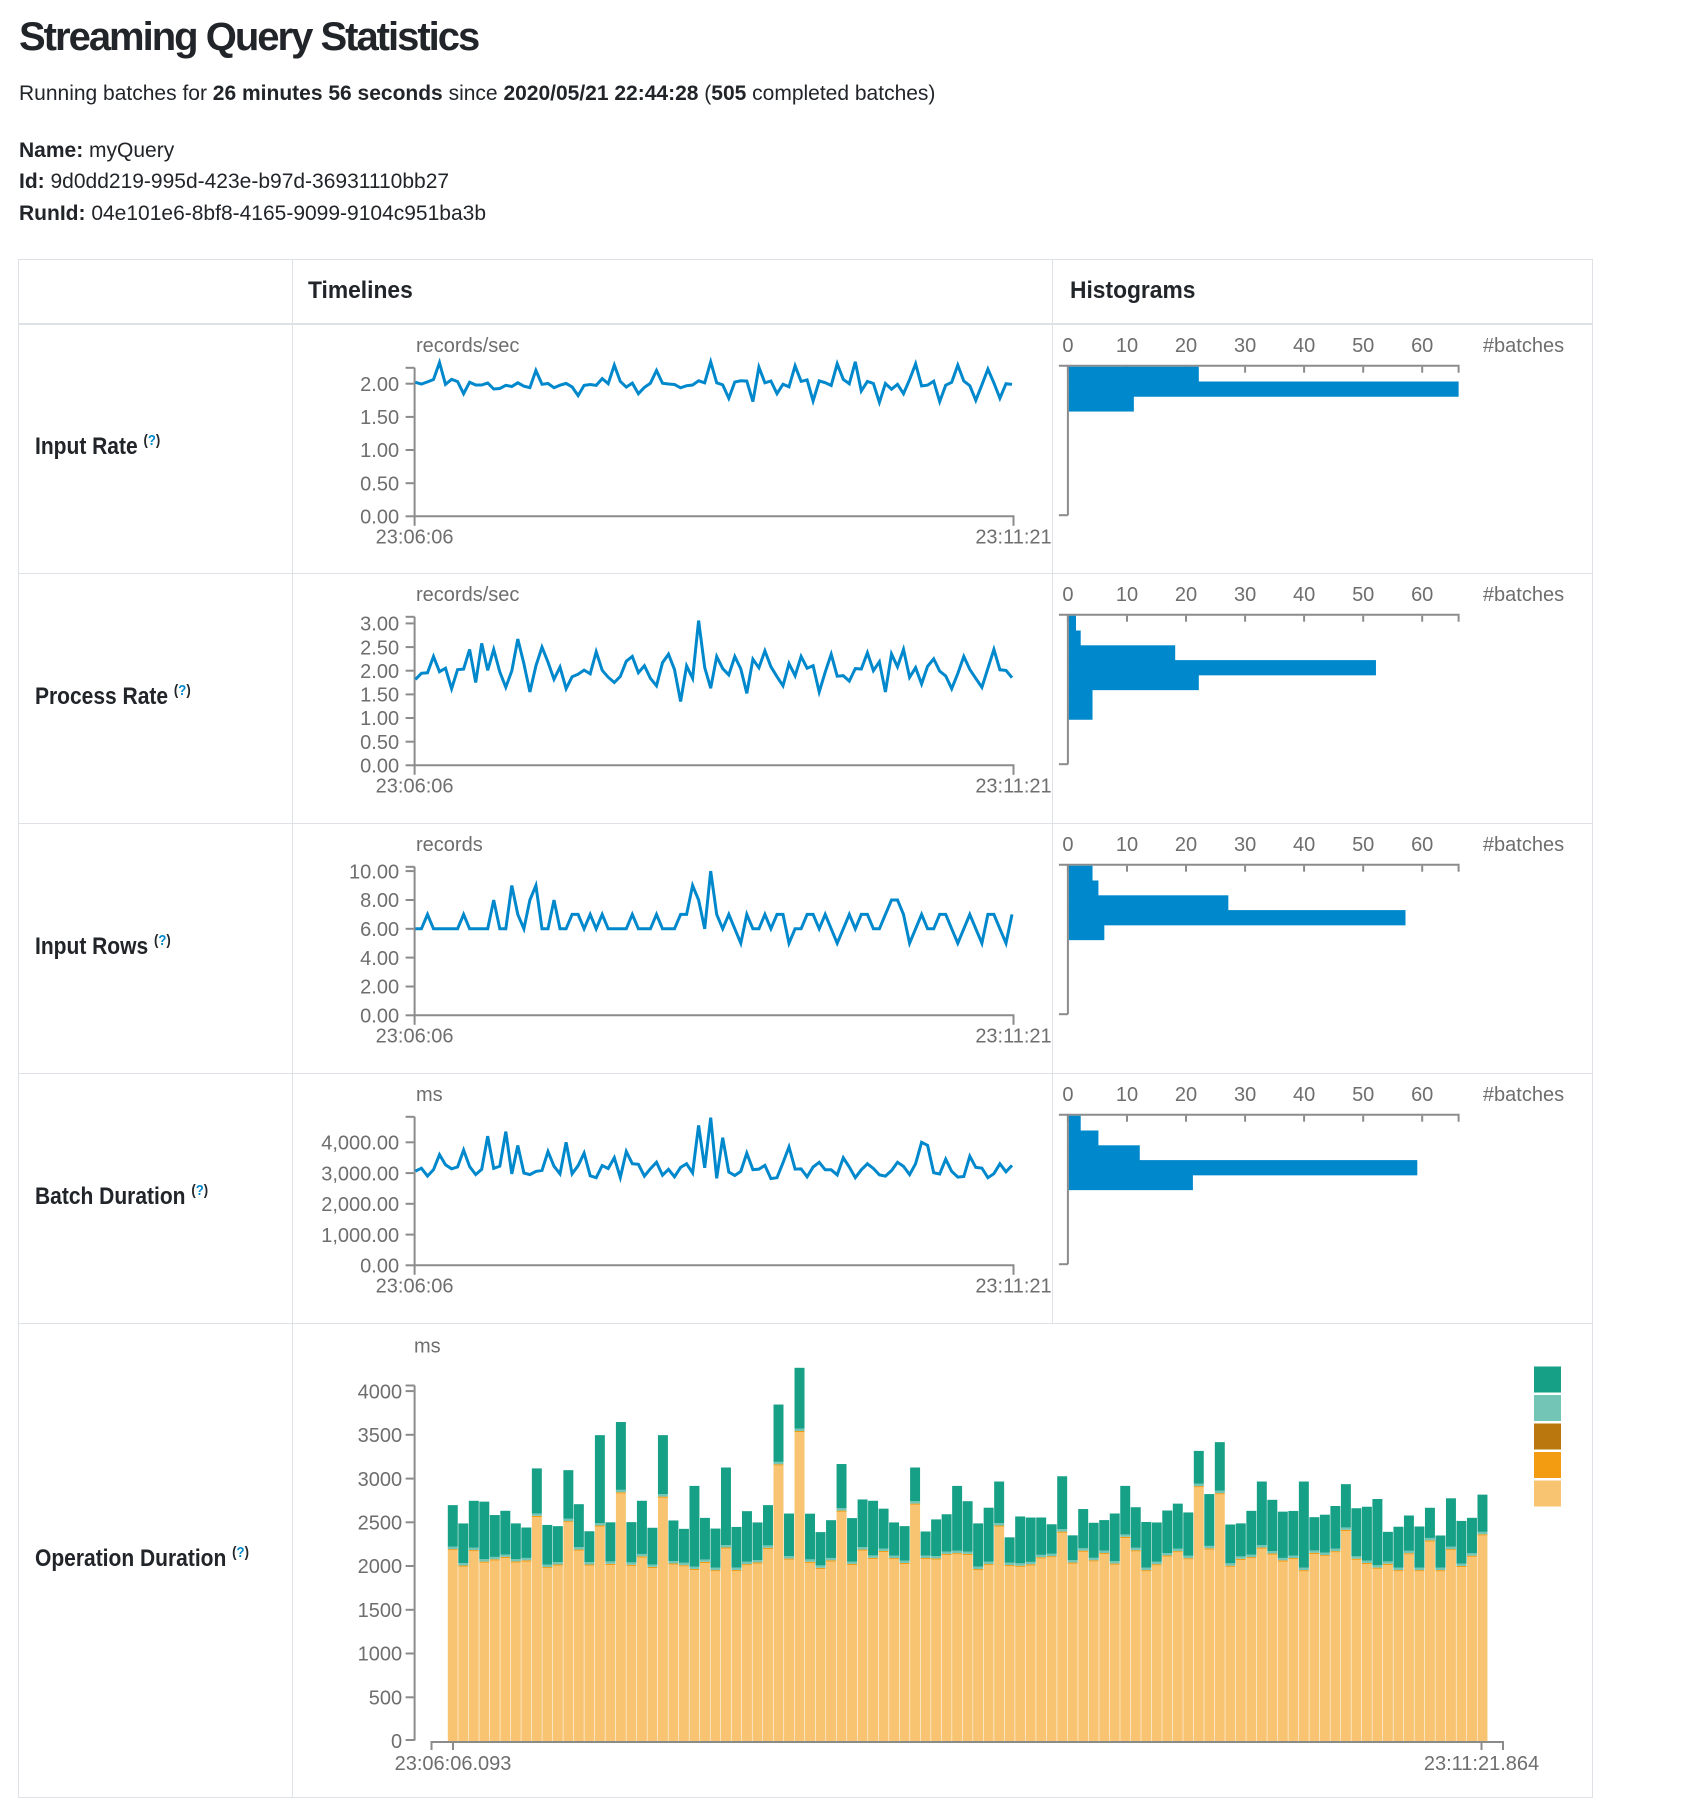 This screenshot has width=1693, height=1820. Describe the element at coordinates (374, 872) in the screenshot. I see `svg-text: 10.00` at that location.